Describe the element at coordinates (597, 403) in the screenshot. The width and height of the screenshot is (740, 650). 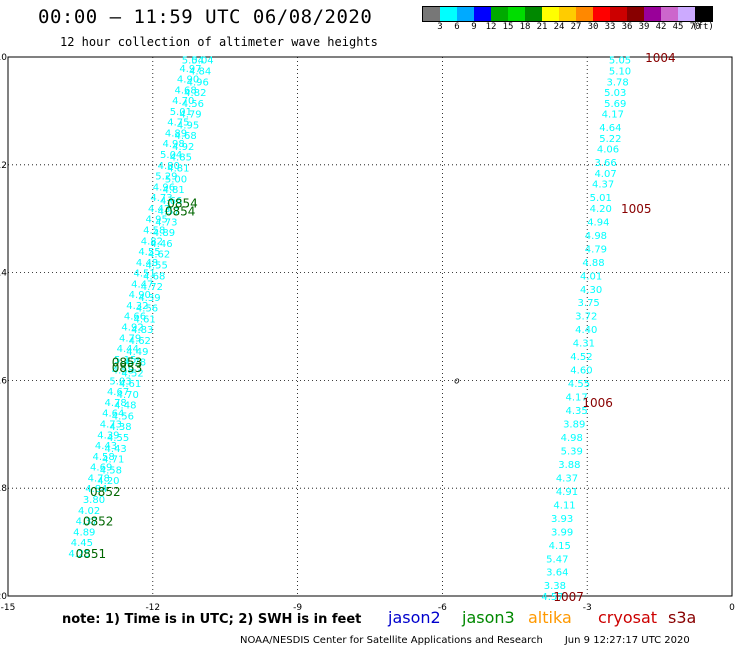
I see `pass-time-label: 1006` at that location.